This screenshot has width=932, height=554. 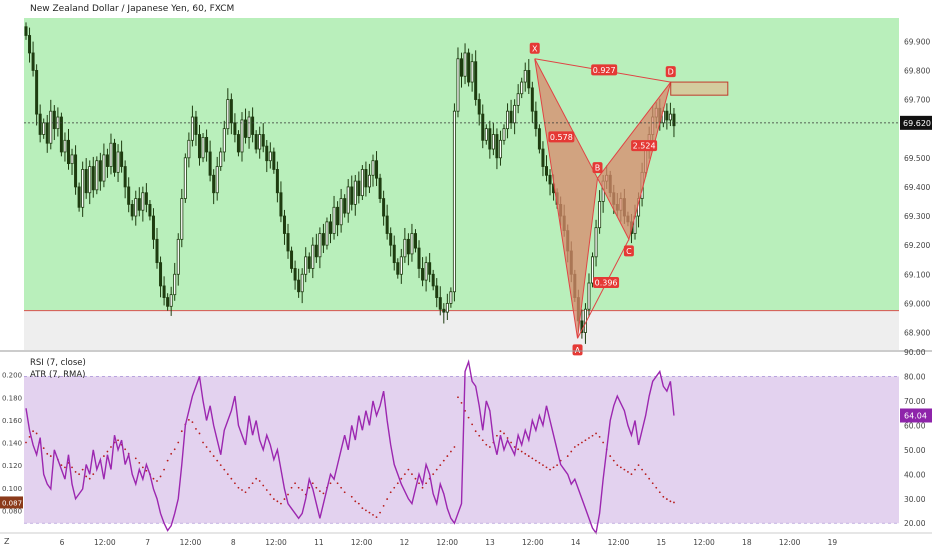 I want to click on rsi-tick-label: 90.00, so click(x=915, y=352).